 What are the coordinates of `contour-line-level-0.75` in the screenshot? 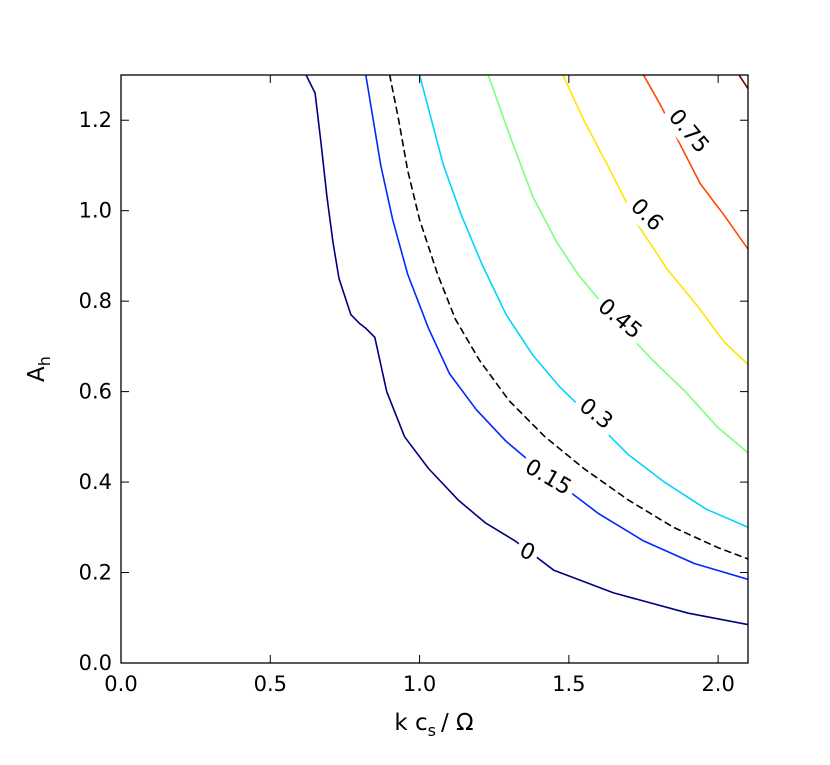 It's located at (695, 162).